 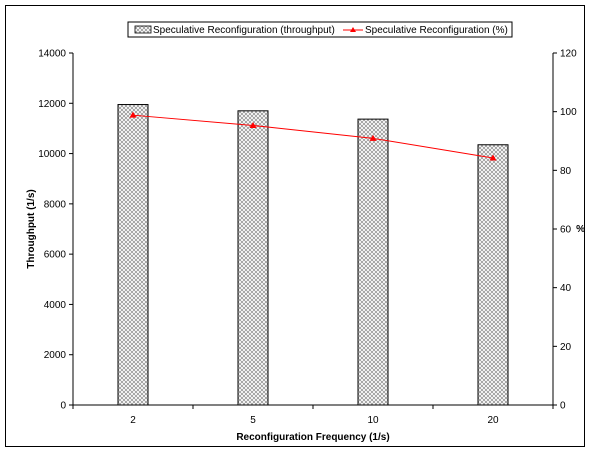 What do you see at coordinates (133, 420) in the screenshot?
I see `x-tick-label: 2` at bounding box center [133, 420].